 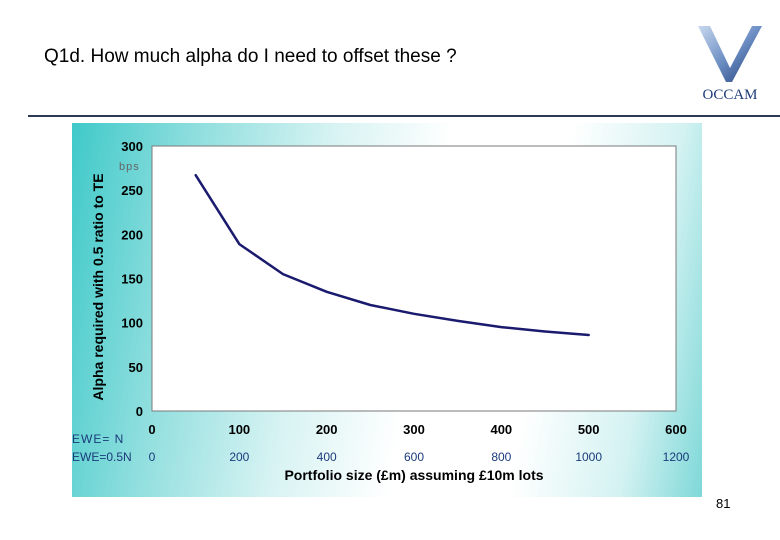 What do you see at coordinates (404, 116) in the screenshot?
I see `title-divider` at bounding box center [404, 116].